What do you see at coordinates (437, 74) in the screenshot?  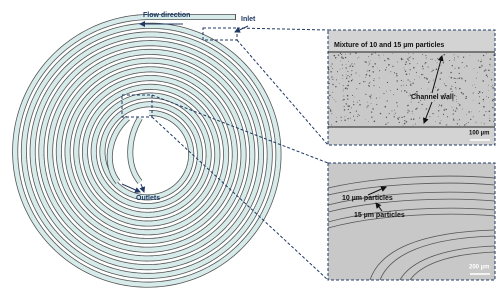 I see `wall-arrow` at bounding box center [437, 74].